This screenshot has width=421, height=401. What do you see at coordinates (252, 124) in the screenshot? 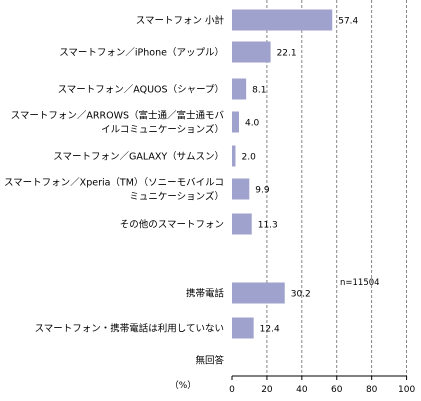
I see `value-label: 4.0` at bounding box center [252, 124].